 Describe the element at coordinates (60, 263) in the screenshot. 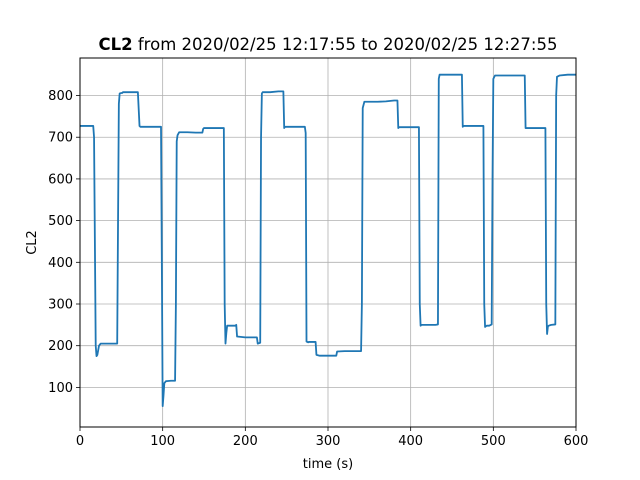

I see `y-tick-label: 400` at that location.